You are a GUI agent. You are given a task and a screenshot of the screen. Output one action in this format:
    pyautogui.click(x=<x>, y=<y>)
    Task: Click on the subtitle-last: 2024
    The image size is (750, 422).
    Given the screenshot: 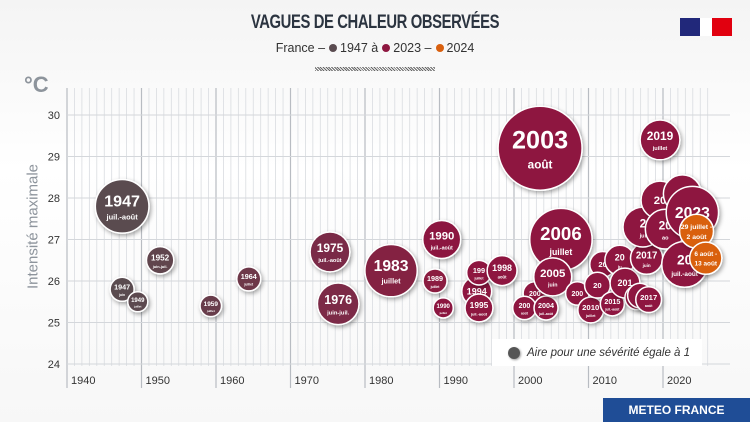 What is the action you would take?
    pyautogui.click(x=460, y=48)
    